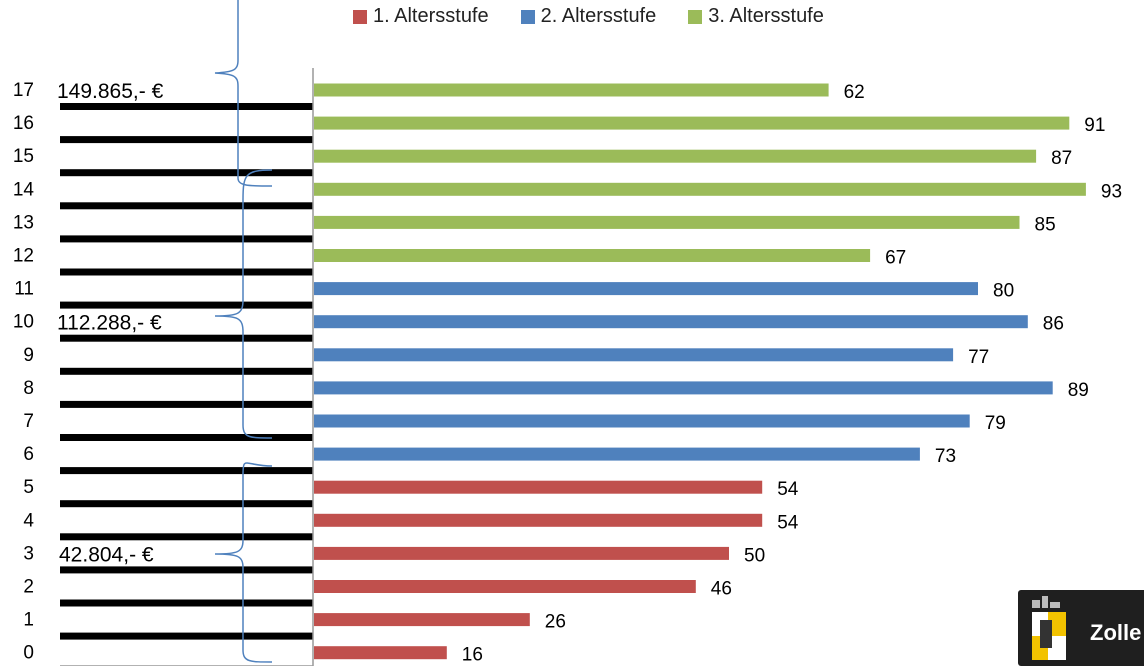  I want to click on category-tick-label: 4, so click(28, 520).